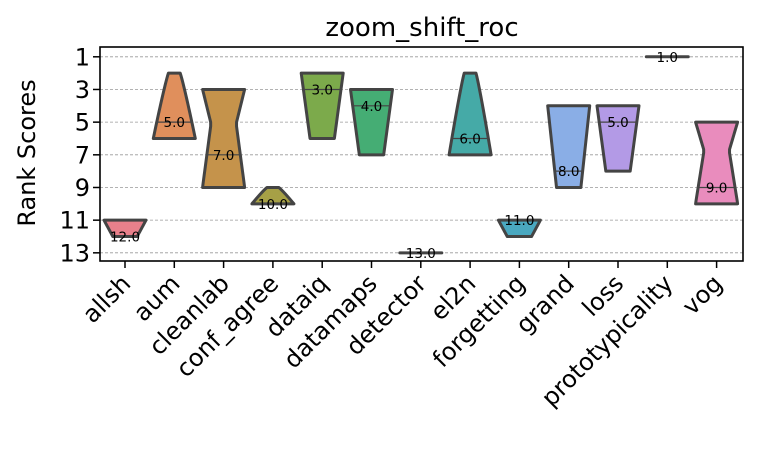 The image size is (761, 450). Describe the element at coordinates (321, 90) in the screenshot. I see `median-label-dataiq: 3.0` at that location.